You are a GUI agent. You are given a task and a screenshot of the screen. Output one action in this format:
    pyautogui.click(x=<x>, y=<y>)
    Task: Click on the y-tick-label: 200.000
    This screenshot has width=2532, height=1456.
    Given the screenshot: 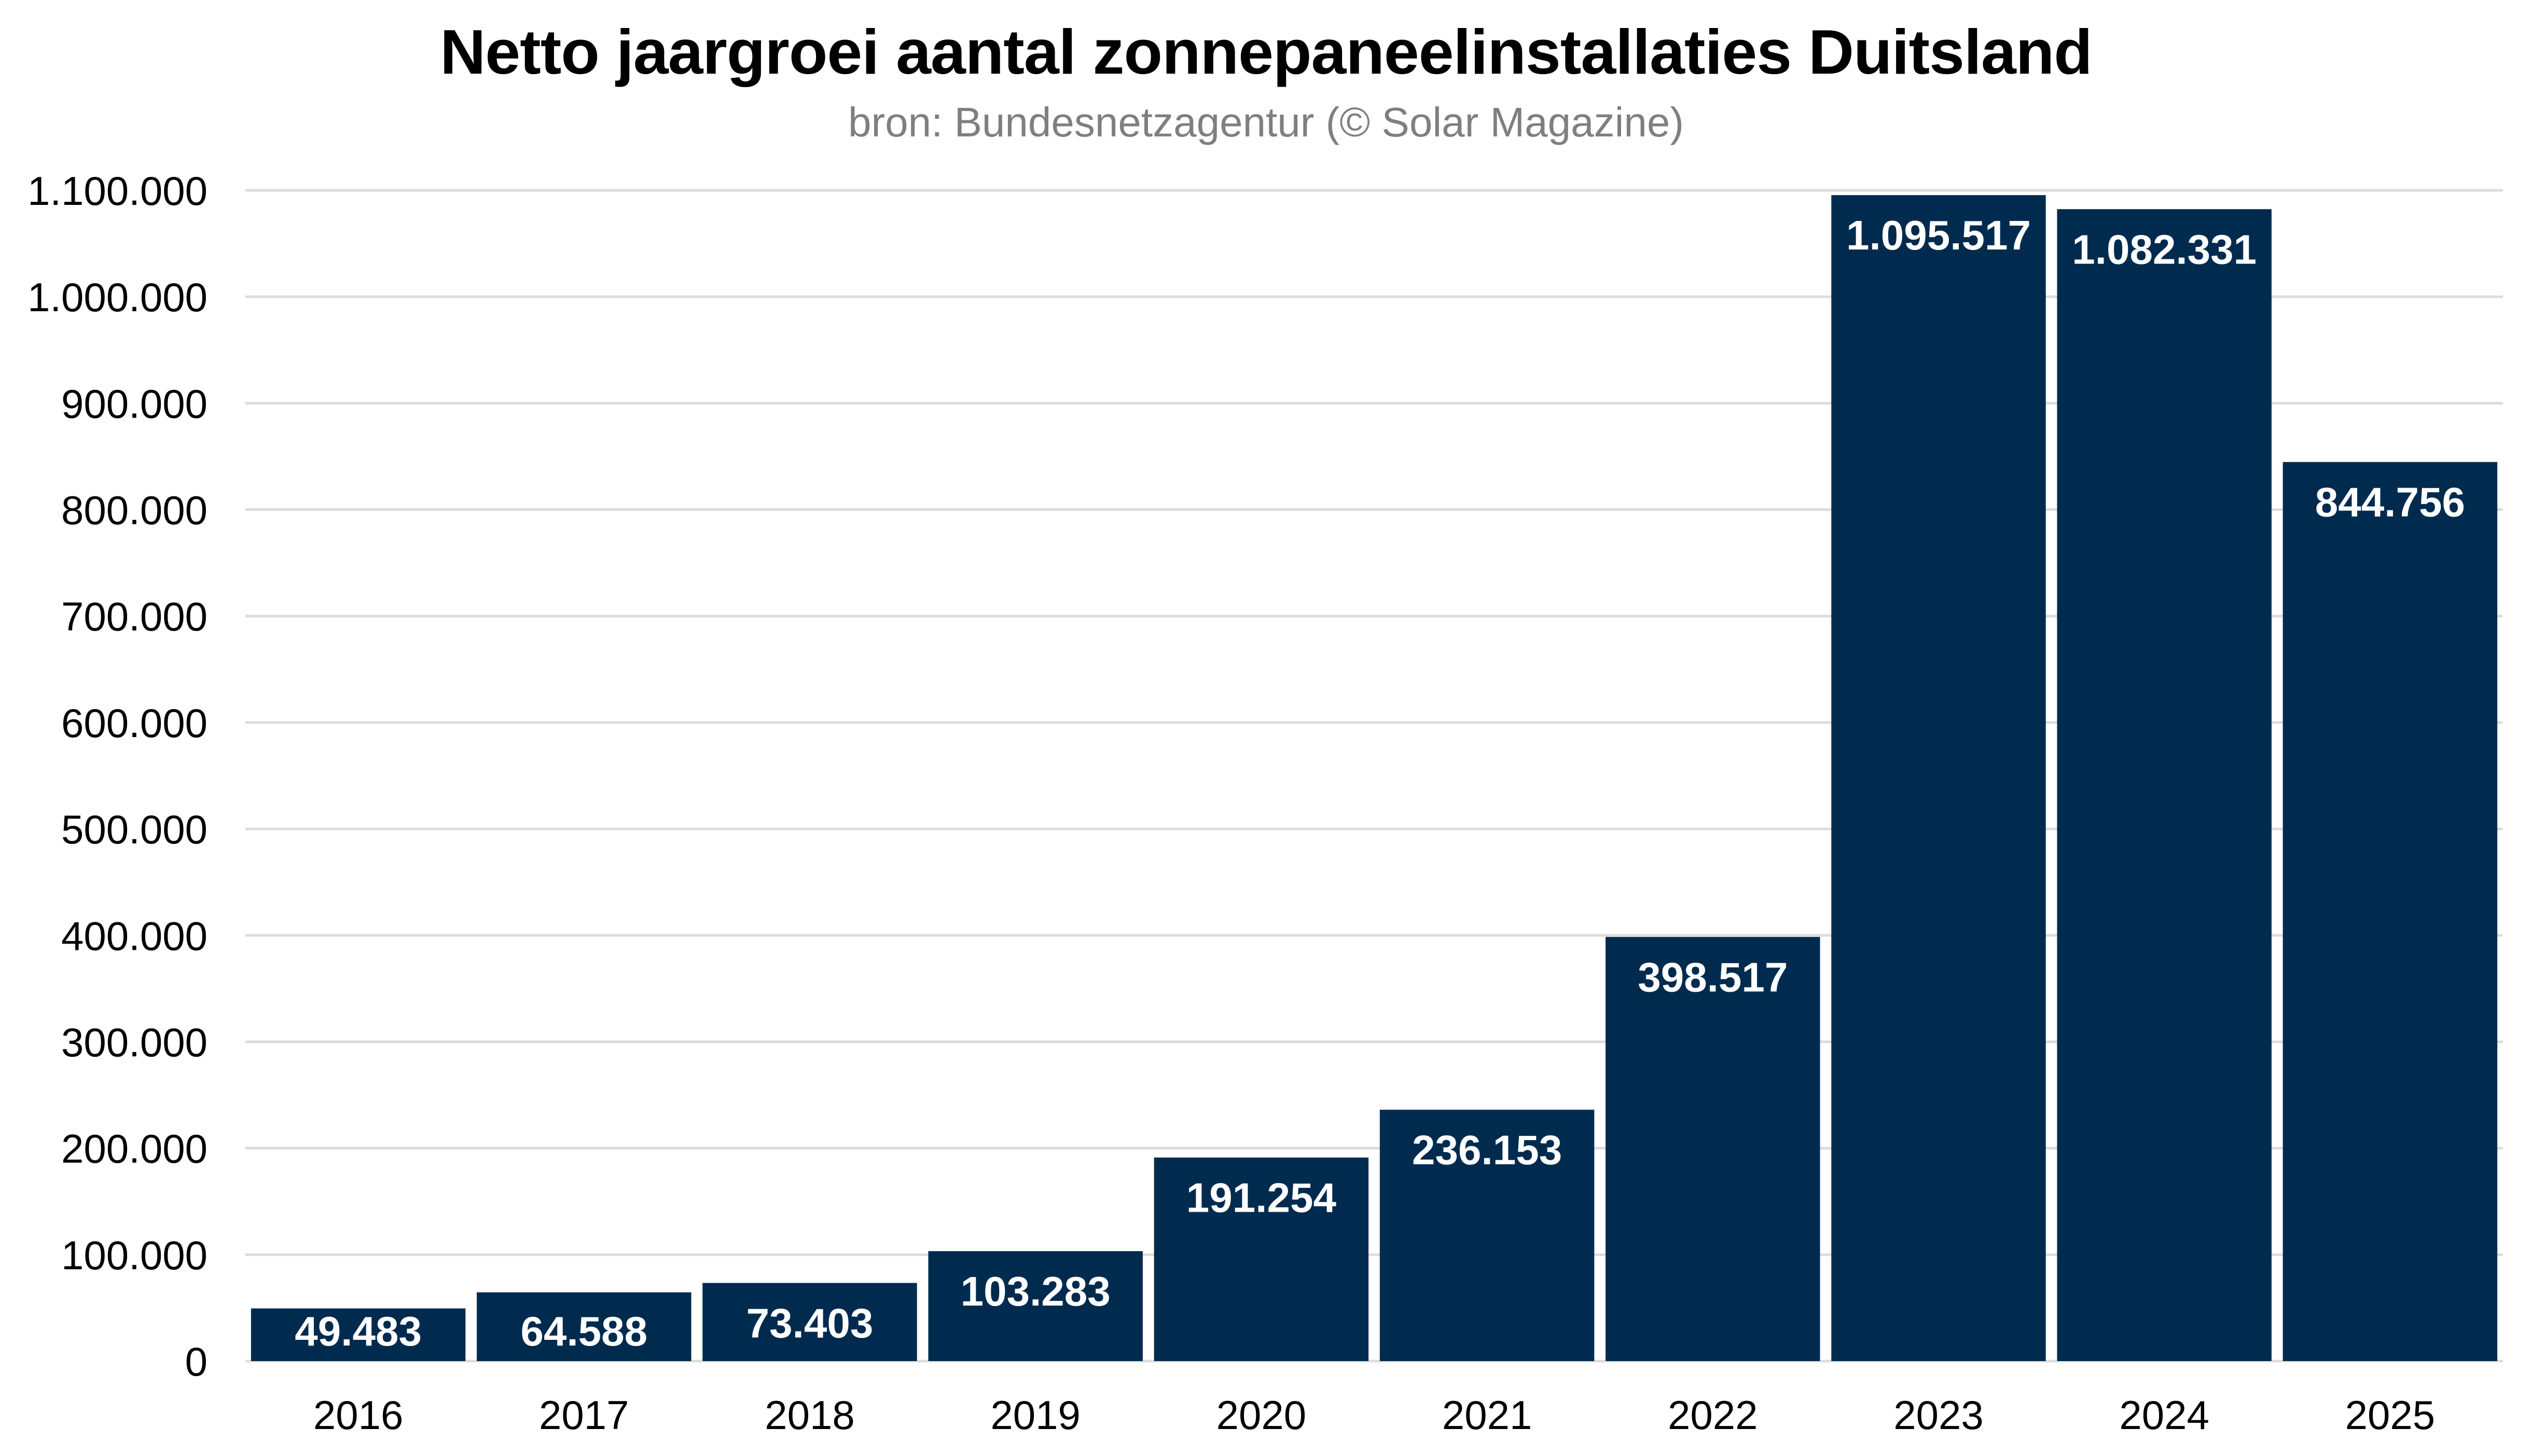 What is the action you would take?
    pyautogui.click(x=134, y=1149)
    